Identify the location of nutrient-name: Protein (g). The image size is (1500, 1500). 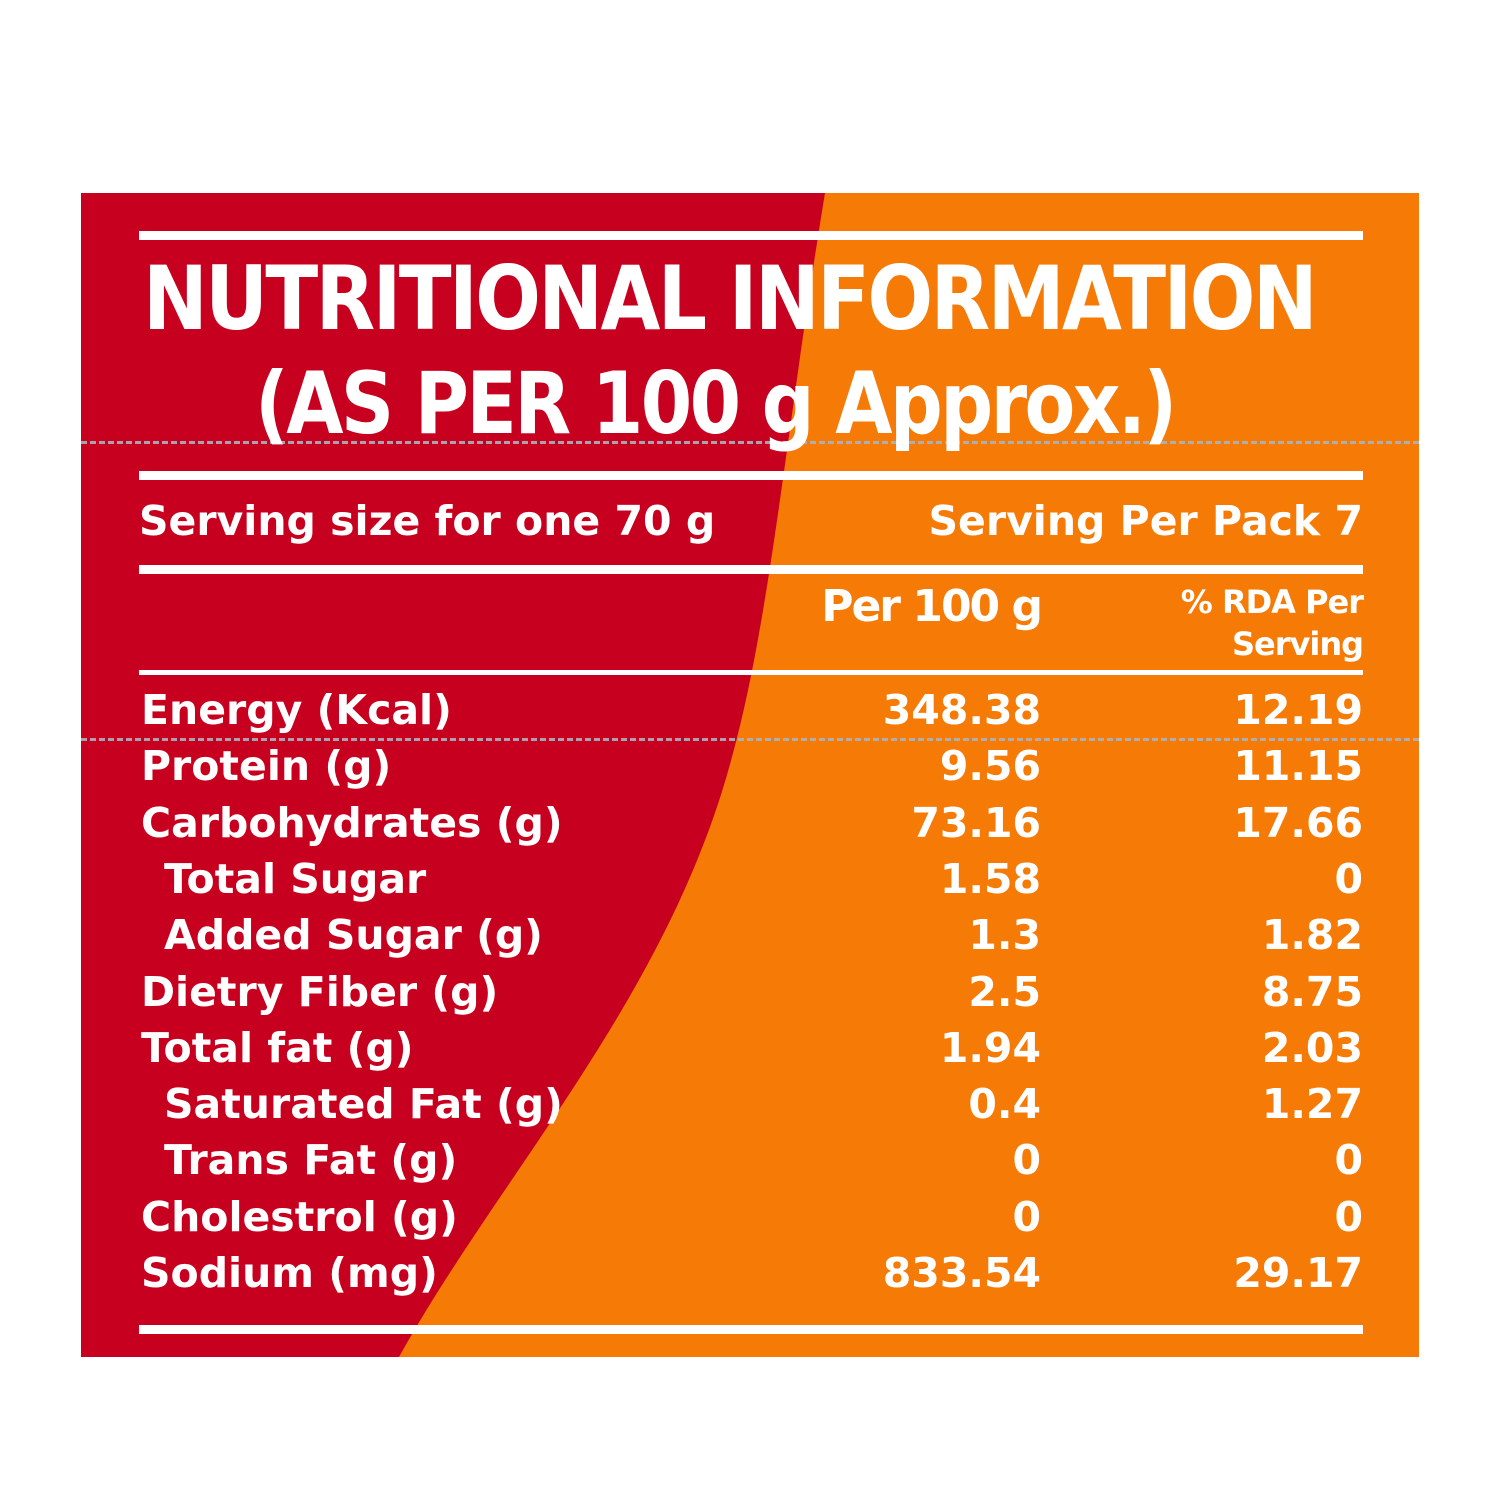
(266, 766).